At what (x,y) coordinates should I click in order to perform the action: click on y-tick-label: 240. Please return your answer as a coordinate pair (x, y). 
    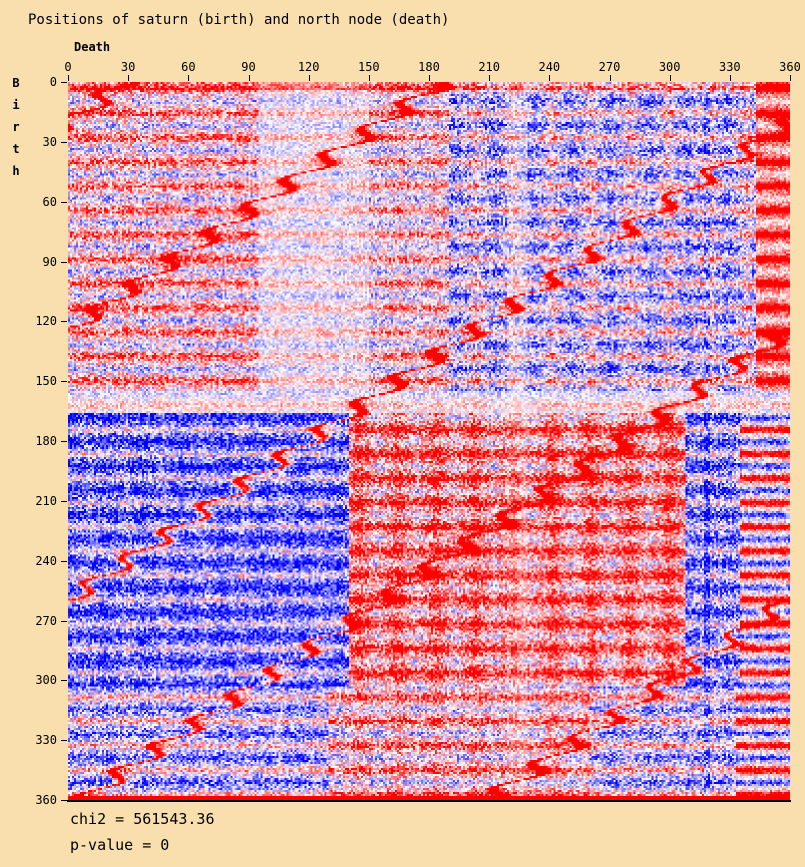
    Looking at the image, I should click on (46, 560).